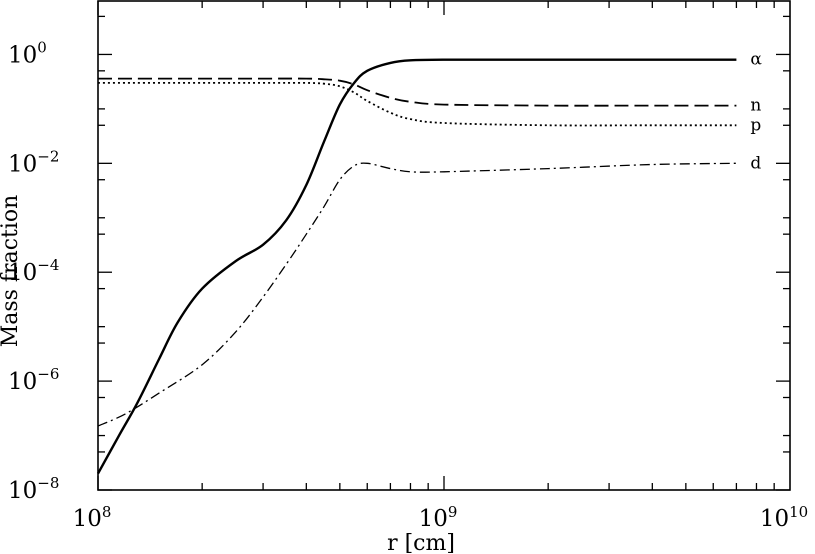 Image resolution: width=815 pixels, height=554 pixels. What do you see at coordinates (755, 125) in the screenshot?
I see `series-label-2: p` at bounding box center [755, 125].